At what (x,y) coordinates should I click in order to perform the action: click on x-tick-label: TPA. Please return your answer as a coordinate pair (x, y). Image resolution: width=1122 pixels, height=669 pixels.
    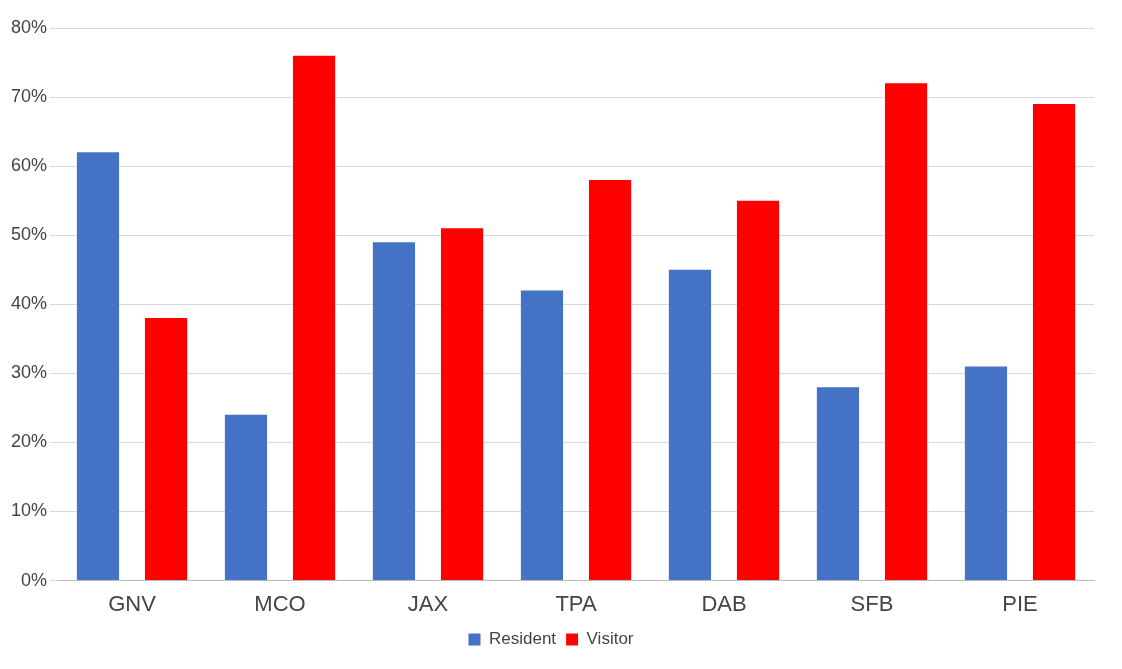
    Looking at the image, I should click on (576, 603).